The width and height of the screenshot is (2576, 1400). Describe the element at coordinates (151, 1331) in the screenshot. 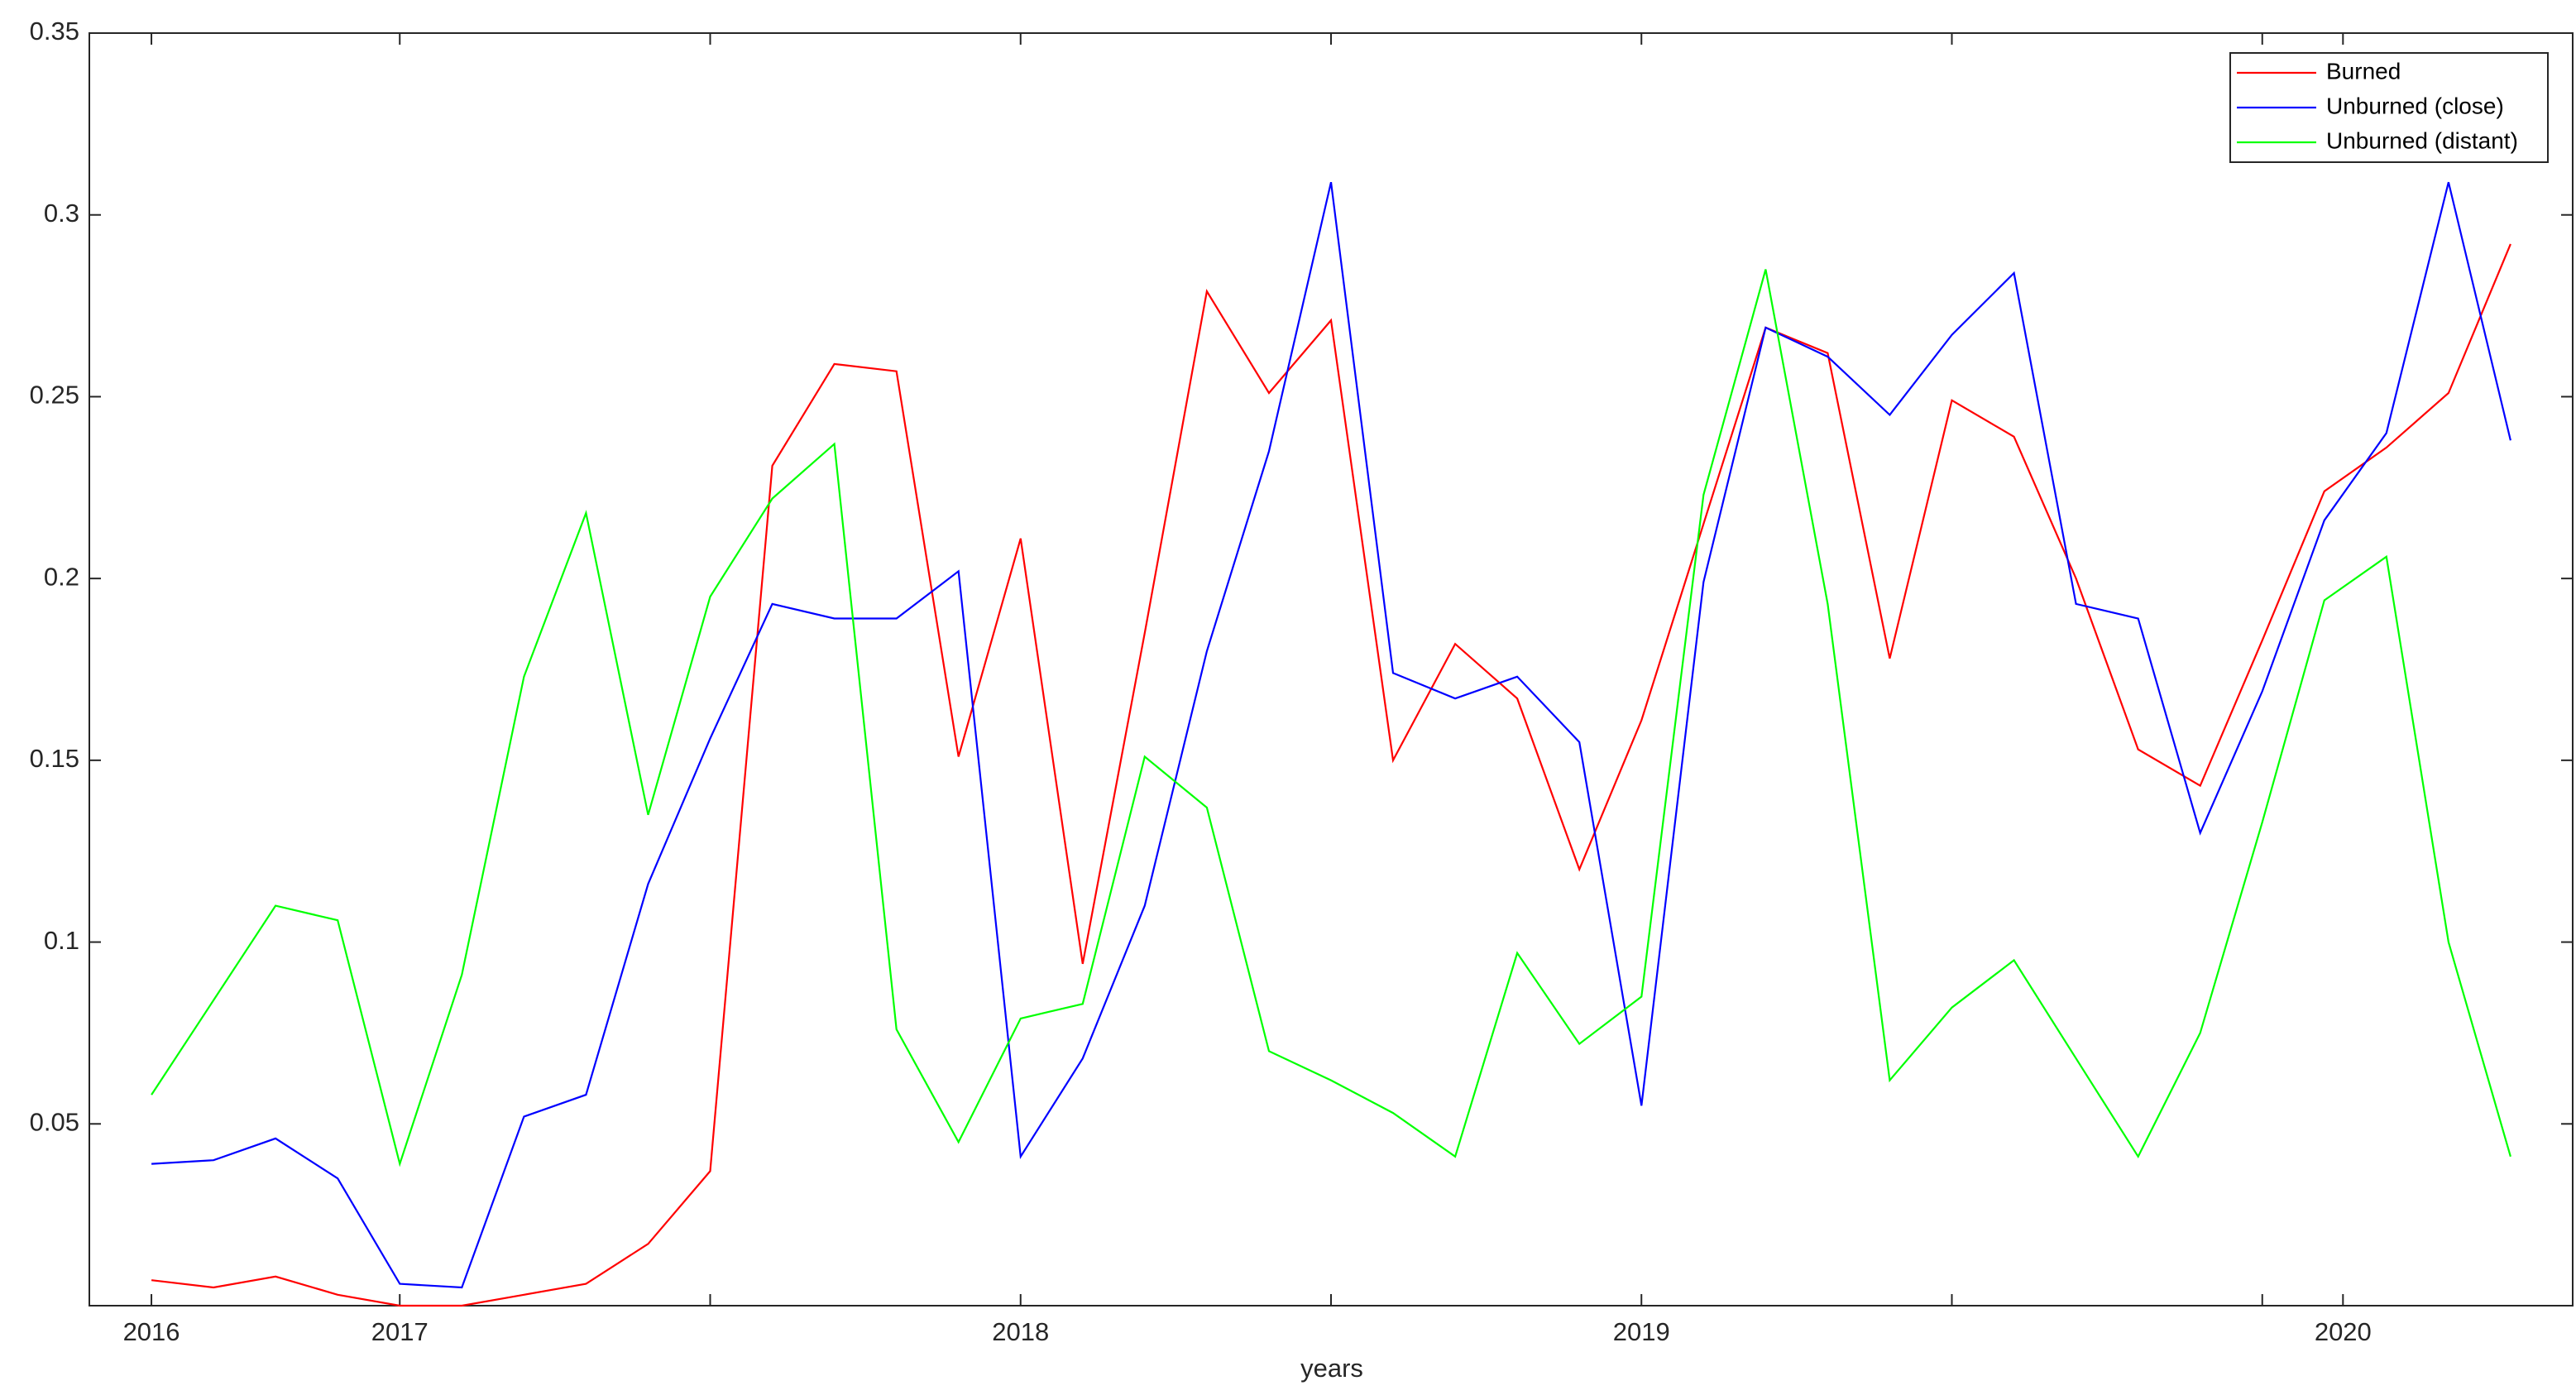

I see `x-tick-label: 2016` at that location.